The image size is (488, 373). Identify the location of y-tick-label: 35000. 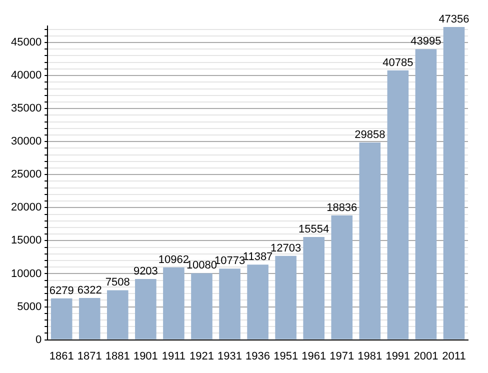
(26, 108).